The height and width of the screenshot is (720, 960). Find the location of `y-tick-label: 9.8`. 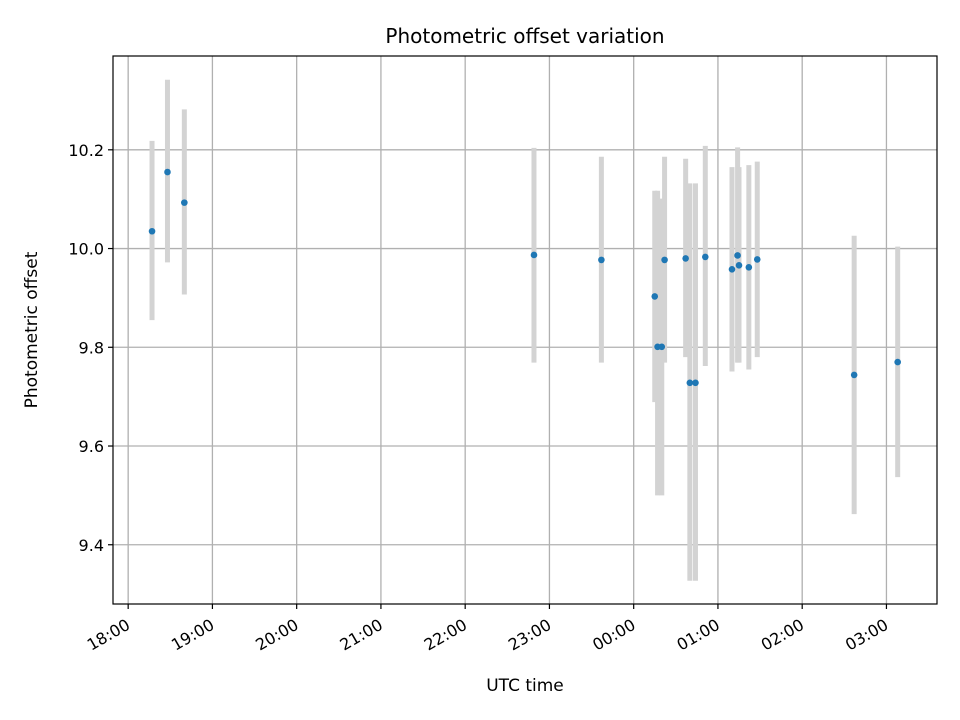

y-tick-label: 9.8 is located at coordinates (91, 347).